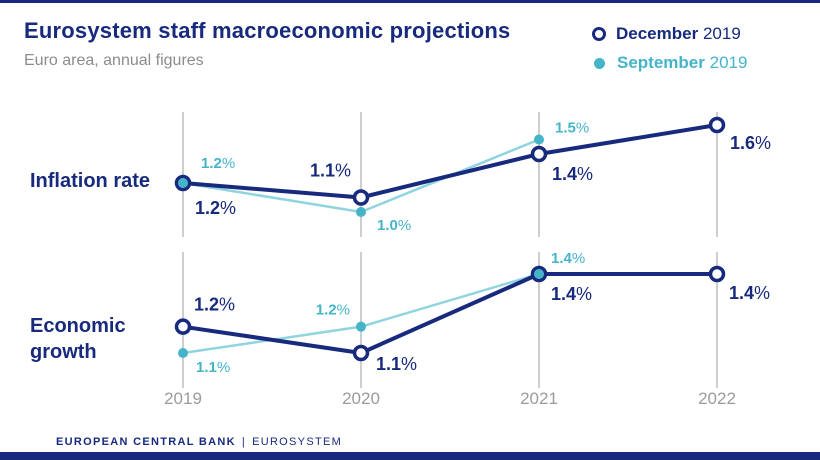 The image size is (820, 460). I want to click on legend-label-december: December 2019, so click(678, 34).